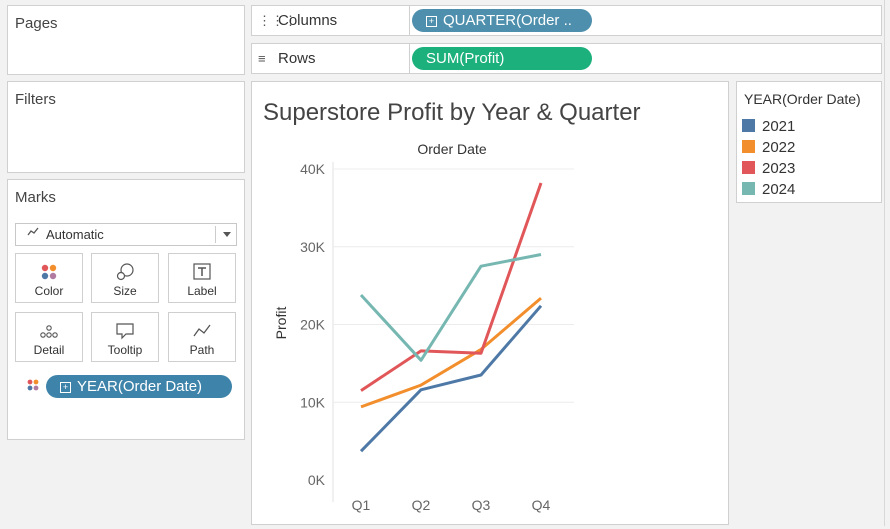 This screenshot has height=529, width=890. What do you see at coordinates (126, 234) in the screenshot?
I see `mark-type-dropdown: Automatic` at bounding box center [126, 234].